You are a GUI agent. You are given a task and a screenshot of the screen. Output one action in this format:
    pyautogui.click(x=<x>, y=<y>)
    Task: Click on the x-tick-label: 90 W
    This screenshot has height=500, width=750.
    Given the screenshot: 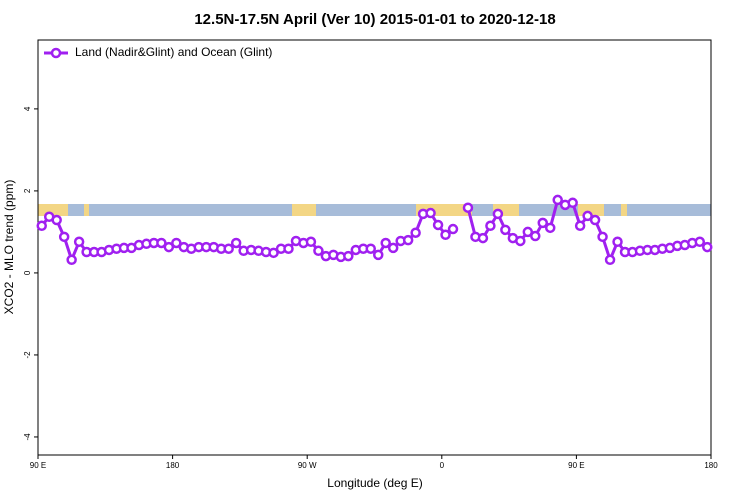 What is the action you would take?
    pyautogui.click(x=307, y=465)
    